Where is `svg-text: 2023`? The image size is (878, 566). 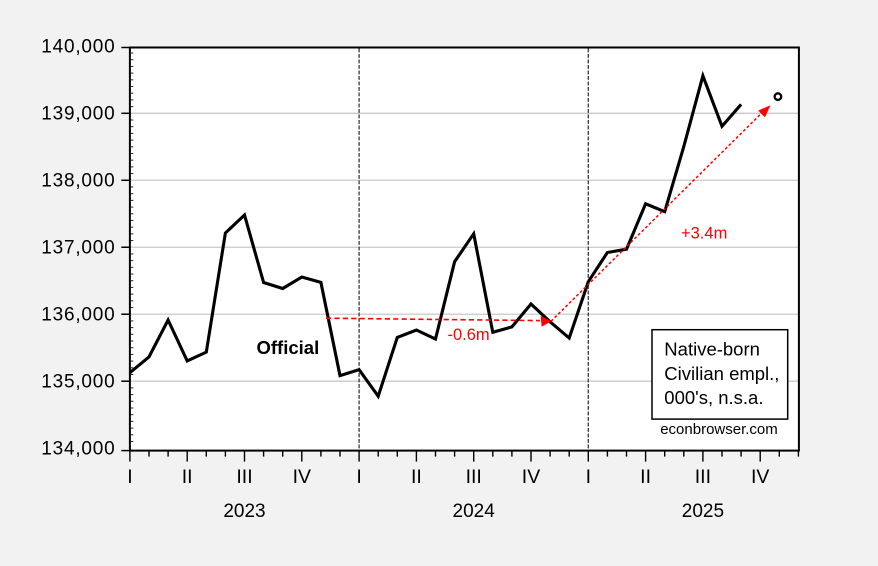 svg-text: 2023 is located at coordinates (244, 511).